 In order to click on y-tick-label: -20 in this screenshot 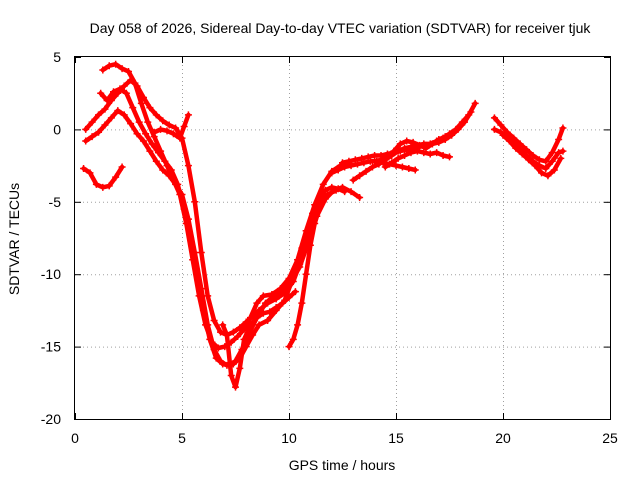, I will do `click(51, 419)`.